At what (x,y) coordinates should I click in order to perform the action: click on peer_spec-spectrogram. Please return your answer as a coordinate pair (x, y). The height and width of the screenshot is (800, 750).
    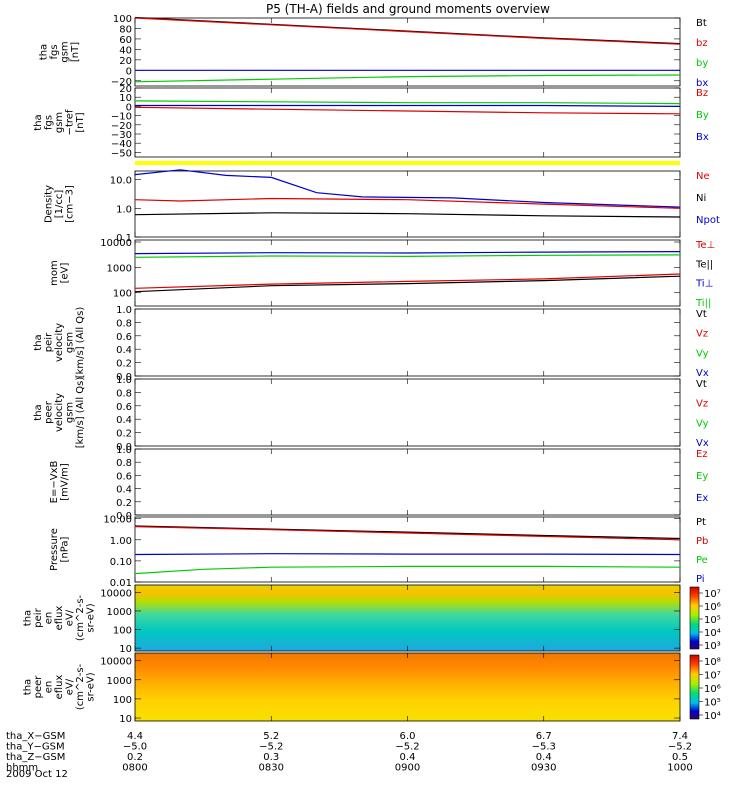
    Looking at the image, I should click on (407, 687).